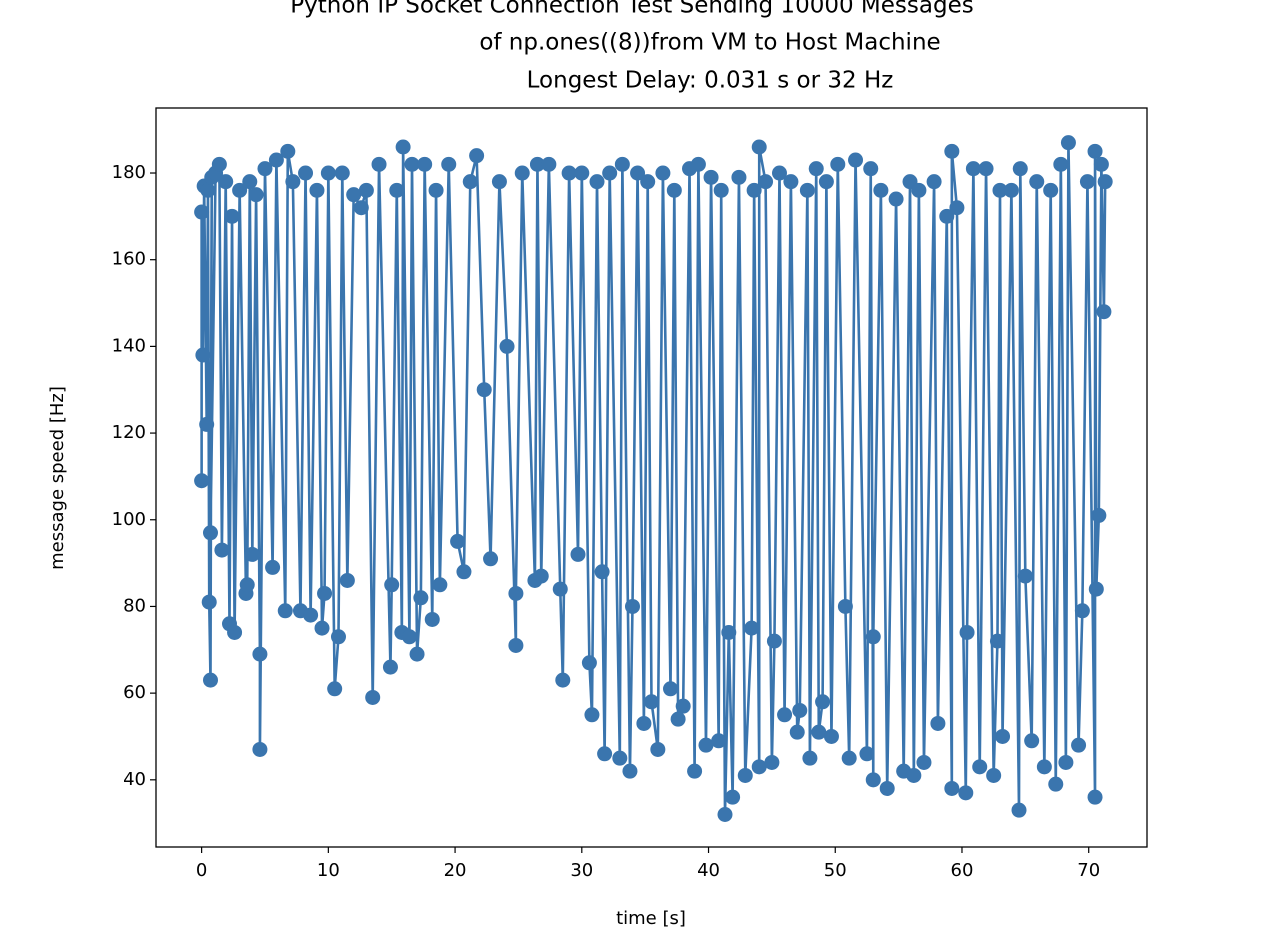 The image size is (1268, 944). I want to click on x-tick-label: 20, so click(455, 870).